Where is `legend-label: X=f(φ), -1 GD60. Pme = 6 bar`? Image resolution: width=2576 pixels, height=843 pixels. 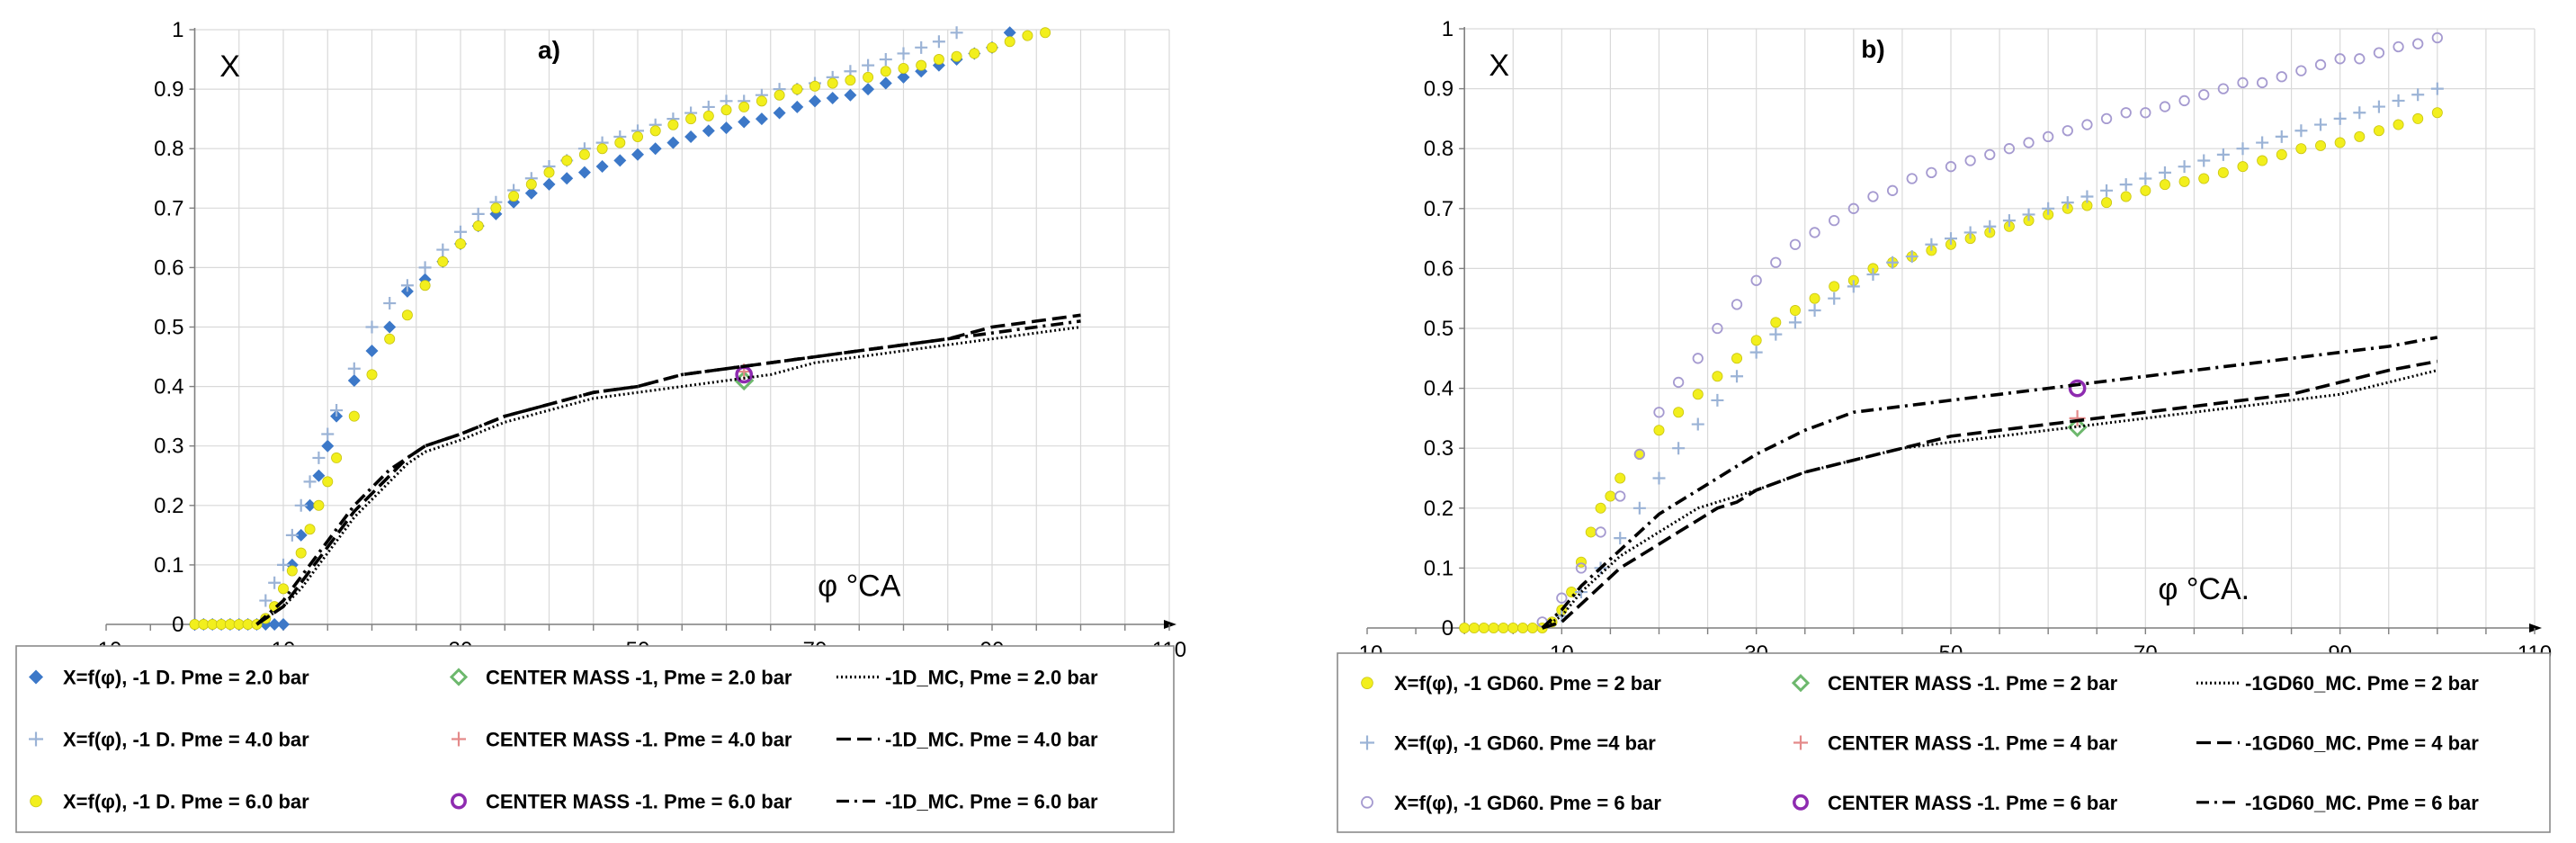 legend-label: X=f(φ), -1 GD60. Pme = 6 bar is located at coordinates (1527, 803).